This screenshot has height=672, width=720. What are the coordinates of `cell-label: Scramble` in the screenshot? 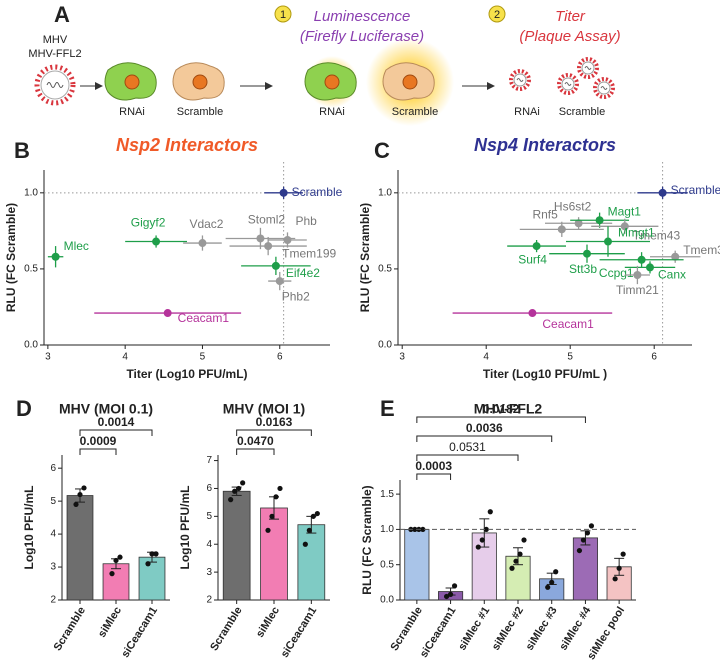 It's located at (415, 112).